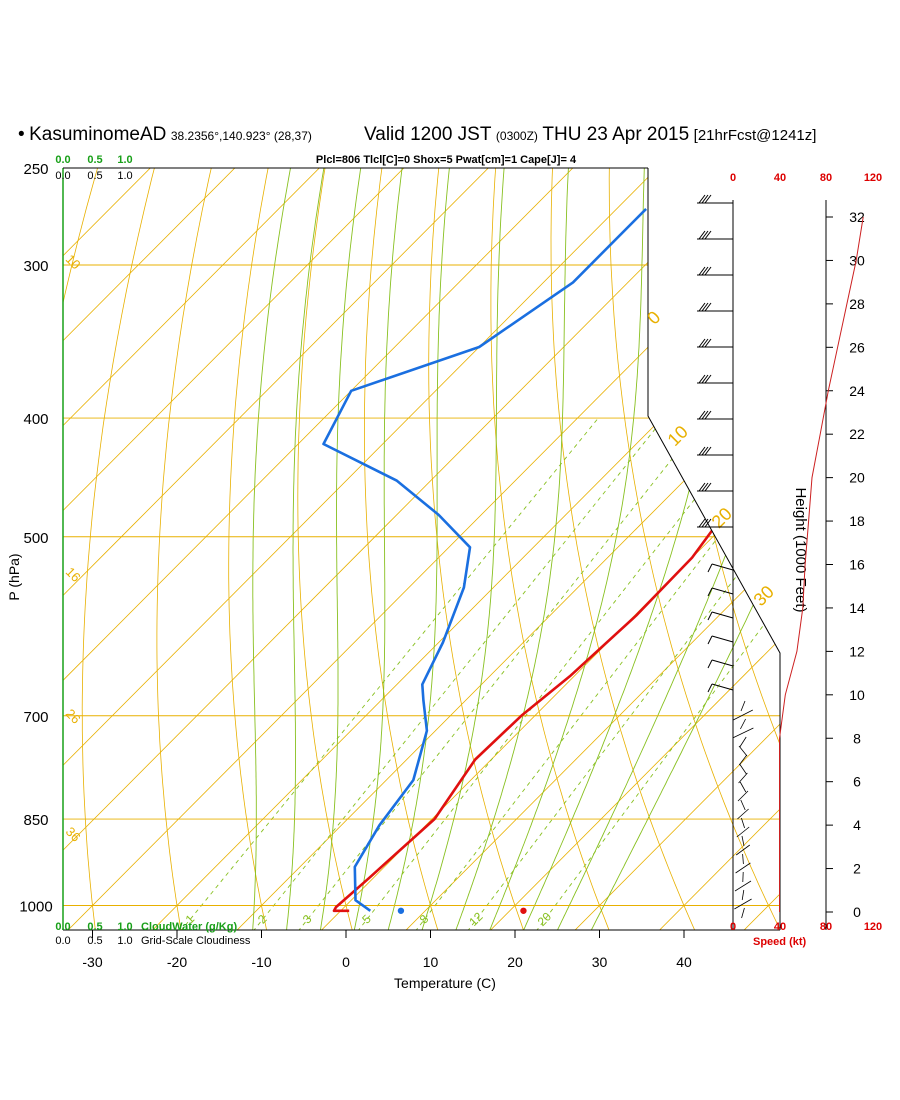  What do you see at coordinates (733, 927) in the screenshot?
I see `wind-speed-bottom-label: 0` at bounding box center [733, 927].